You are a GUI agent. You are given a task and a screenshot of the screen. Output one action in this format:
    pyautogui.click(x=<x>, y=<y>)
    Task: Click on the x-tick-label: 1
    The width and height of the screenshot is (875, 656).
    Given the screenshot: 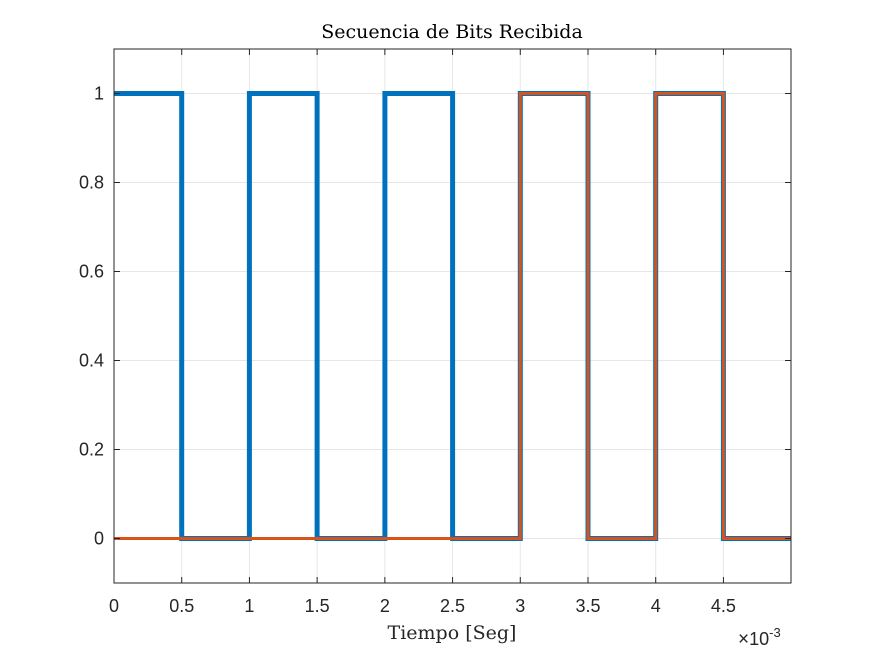 What is the action you would take?
    pyautogui.click(x=249, y=606)
    